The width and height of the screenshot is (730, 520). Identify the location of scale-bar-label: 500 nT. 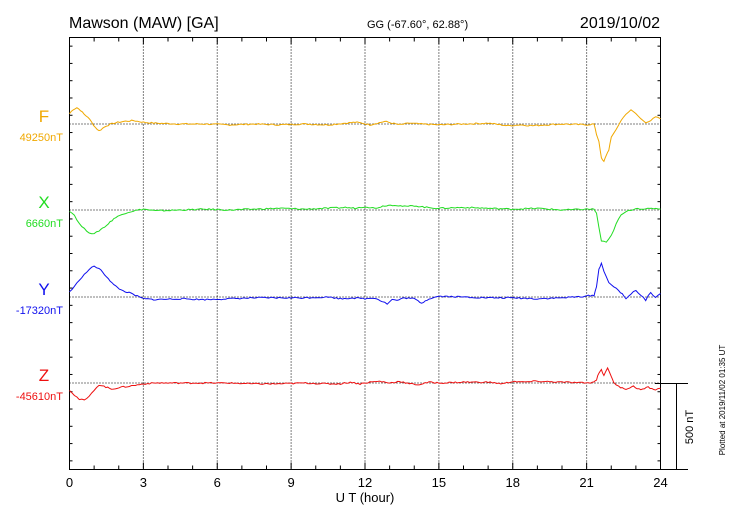
(690, 427).